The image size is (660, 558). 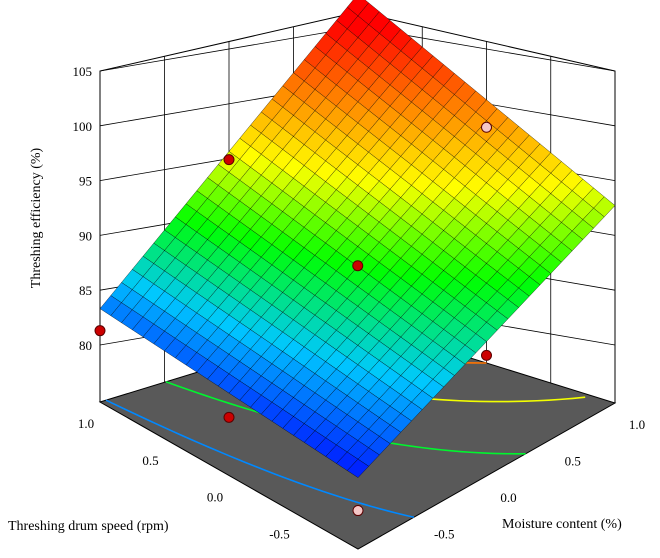 I want to click on z-tick-label: 100, so click(x=83, y=126).